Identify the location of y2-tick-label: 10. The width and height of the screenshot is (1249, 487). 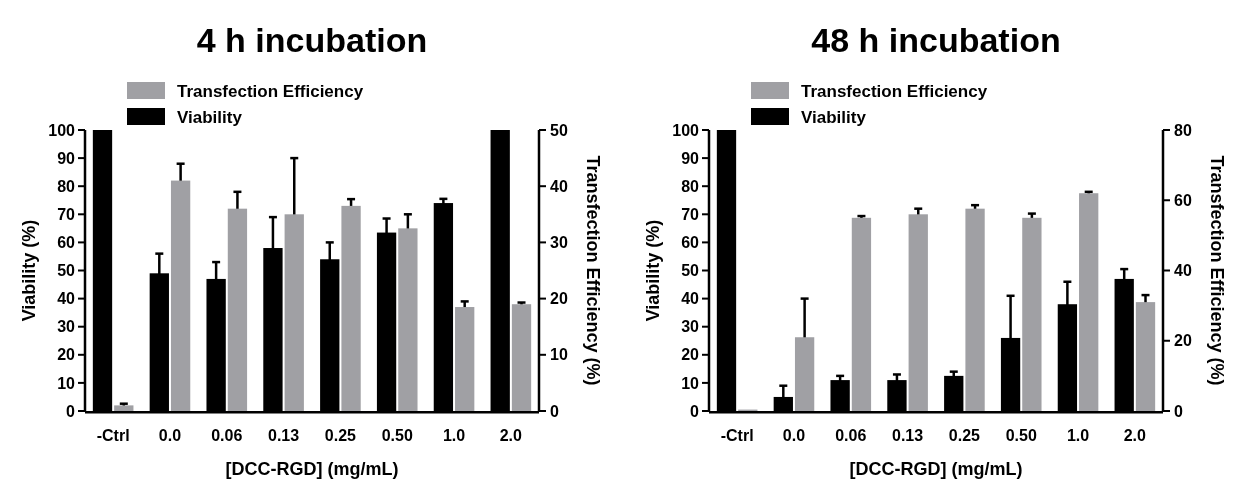
(559, 355).